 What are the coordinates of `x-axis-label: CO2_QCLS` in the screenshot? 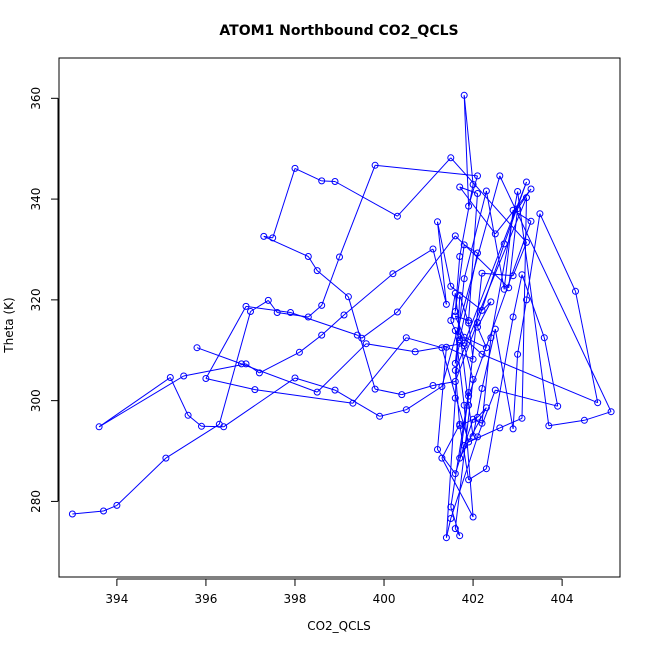 It's located at (339, 626).